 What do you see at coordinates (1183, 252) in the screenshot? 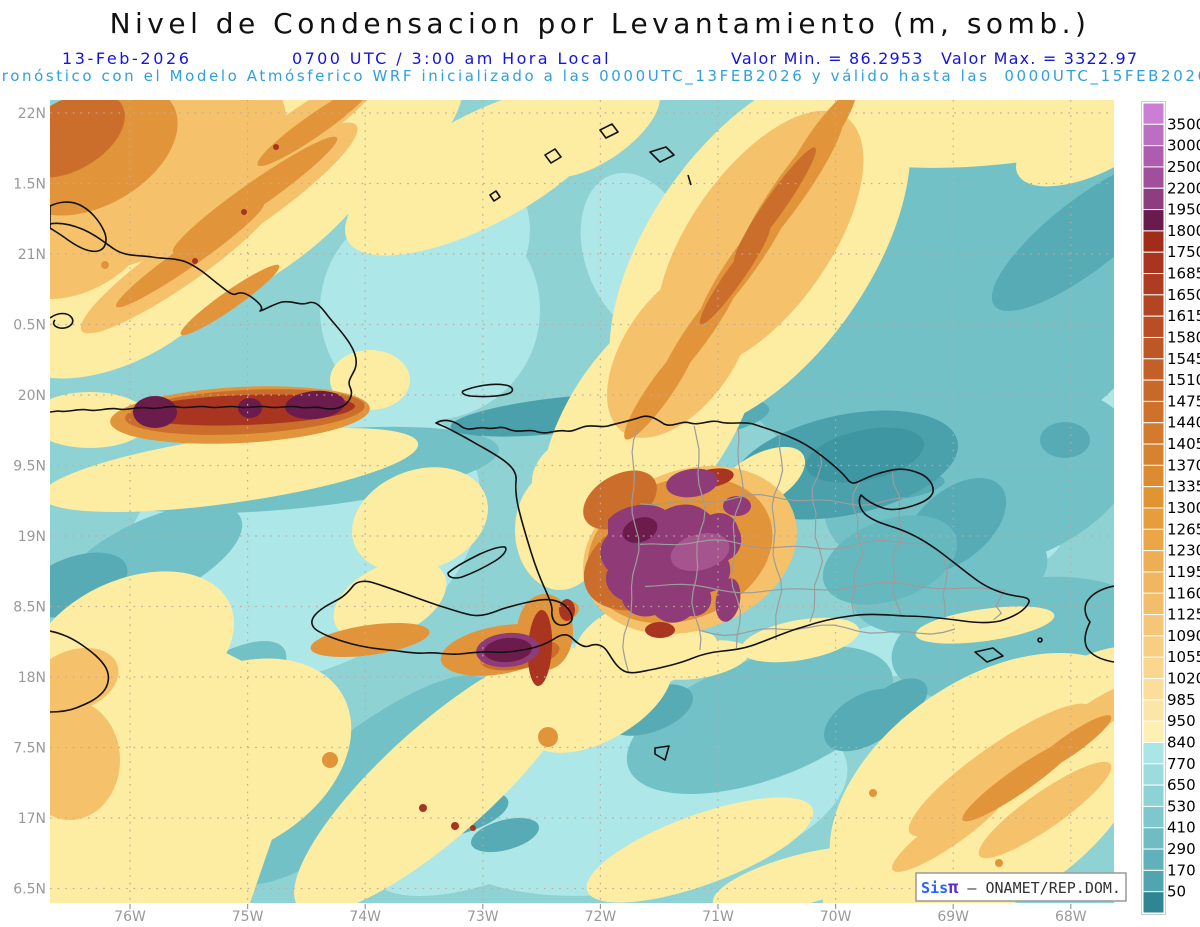
I see `colorbar-label: 1750` at bounding box center [1183, 252].